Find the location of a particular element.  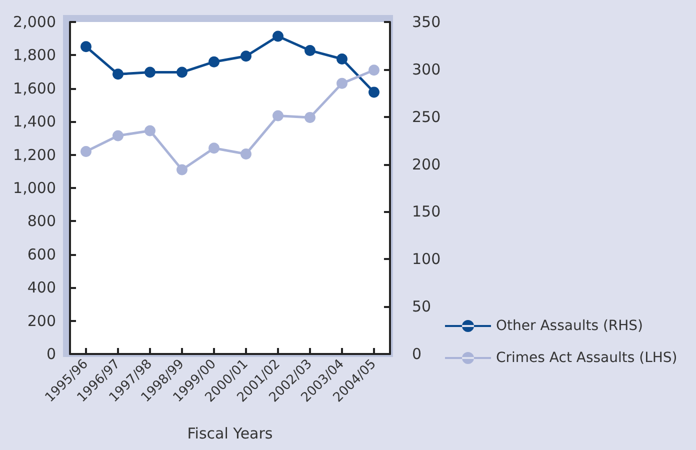

y2-tick-label: 150 is located at coordinates (426, 211).